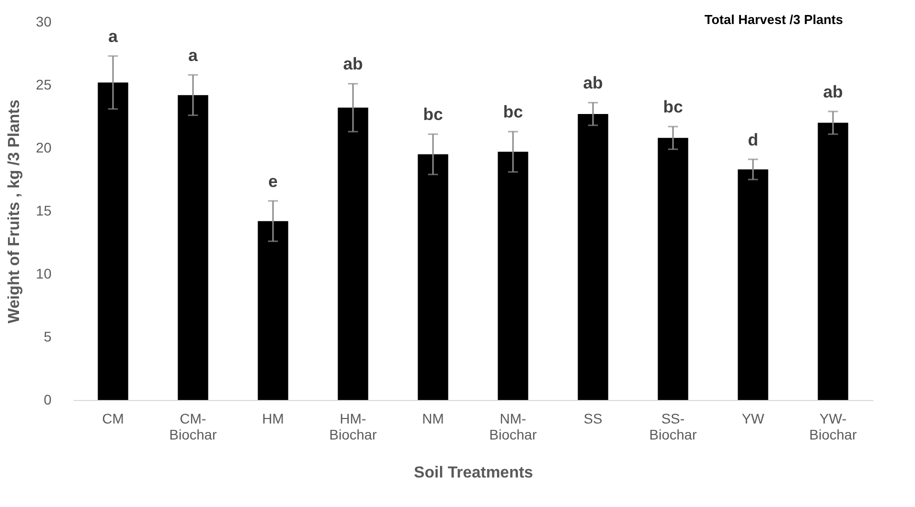  I want to click on y-tick-label: 25, so click(44, 84).